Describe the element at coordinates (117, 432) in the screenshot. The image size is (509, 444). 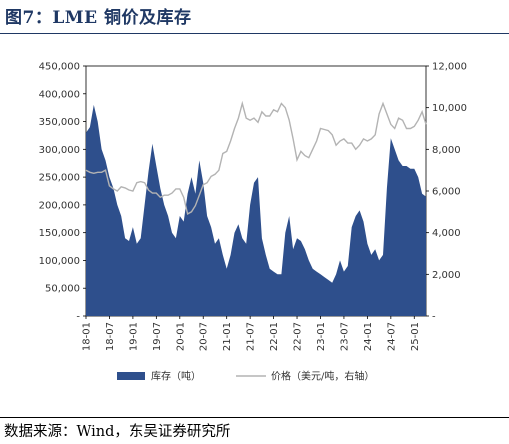
I see `source-note: 数据来源：Wind，东吴证券研究所` at that location.